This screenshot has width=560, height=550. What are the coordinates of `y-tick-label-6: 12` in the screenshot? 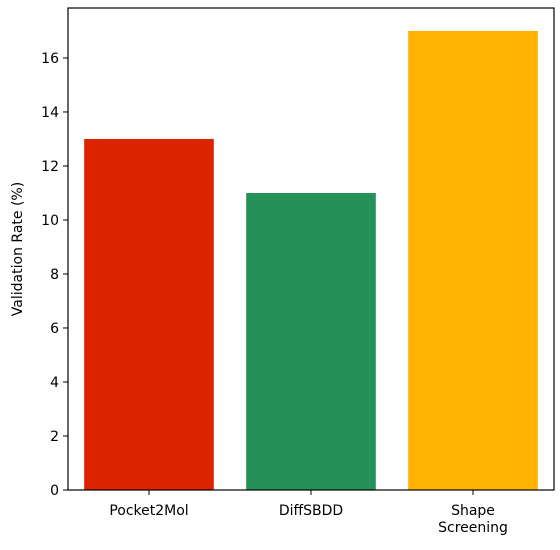 It's located at (50, 167).